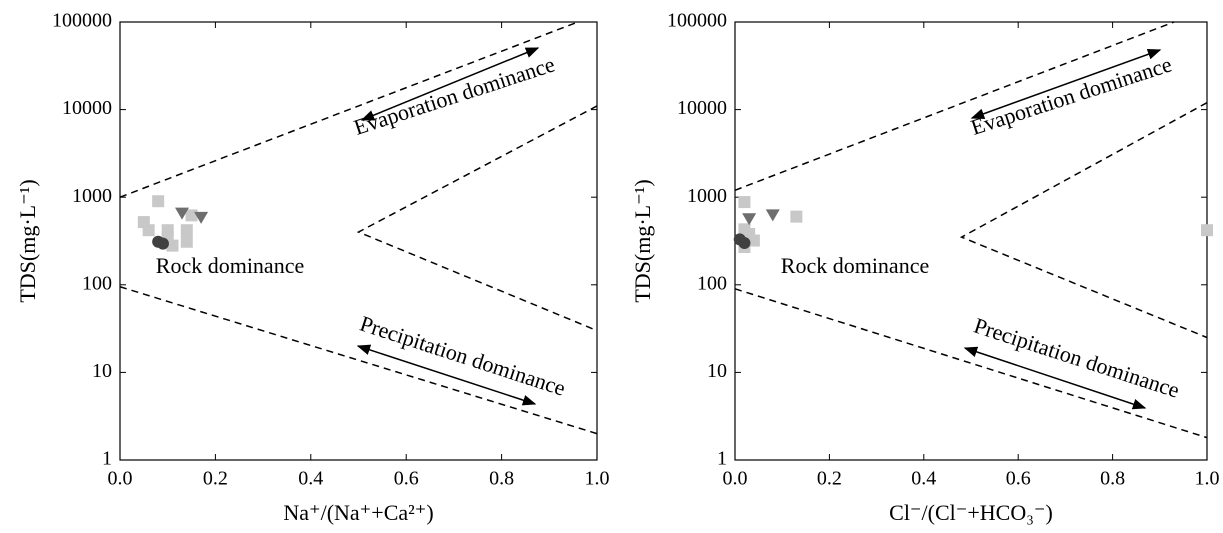 This screenshot has width=1223, height=533. I want to click on annotation: Precipitation dominance, so click(1077, 358).